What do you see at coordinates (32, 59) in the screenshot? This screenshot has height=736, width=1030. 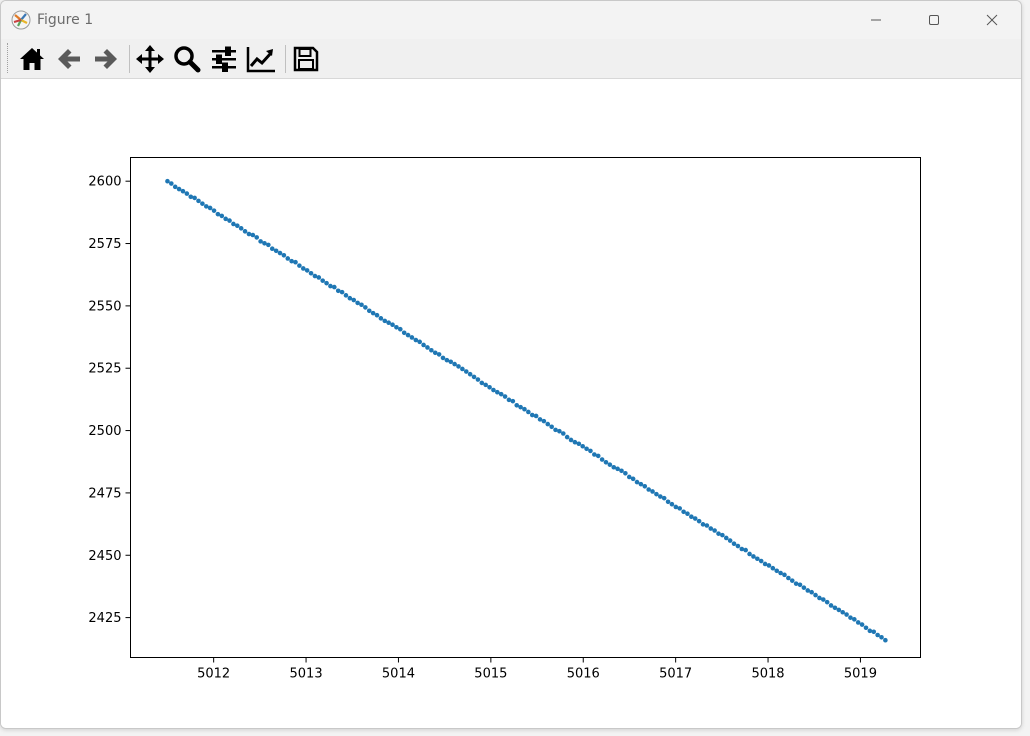 I see `home-button` at bounding box center [32, 59].